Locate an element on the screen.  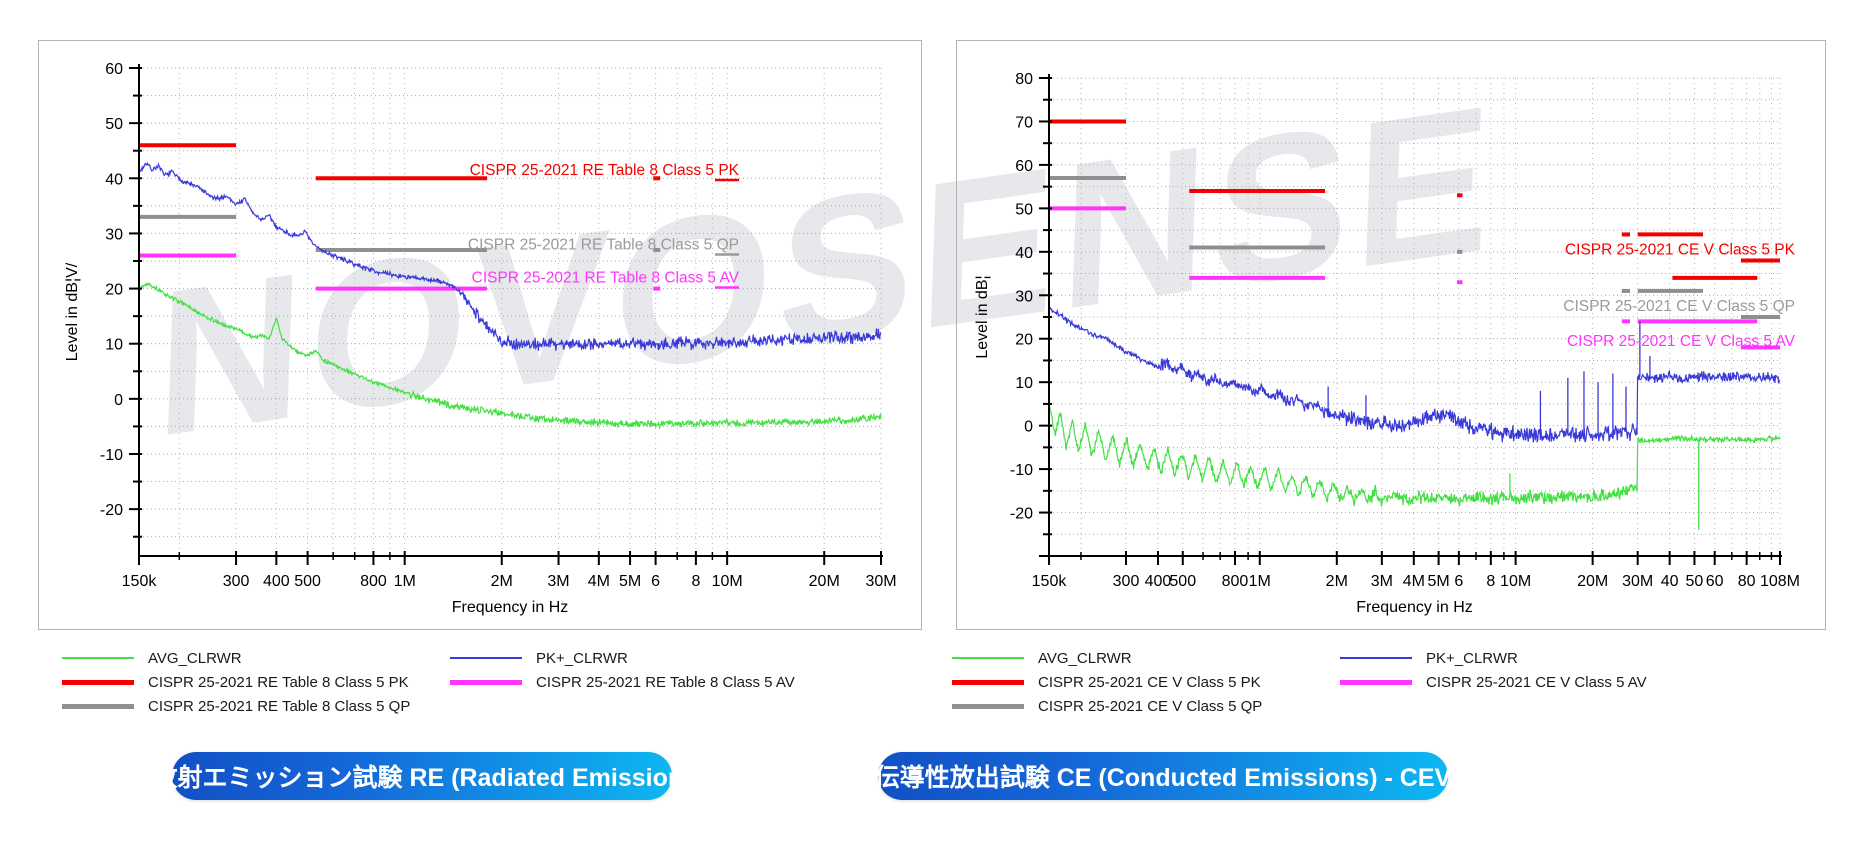
legend-label: CISPR 25-2021 RE Table 8 Class 5 QP is located at coordinates (279, 706).